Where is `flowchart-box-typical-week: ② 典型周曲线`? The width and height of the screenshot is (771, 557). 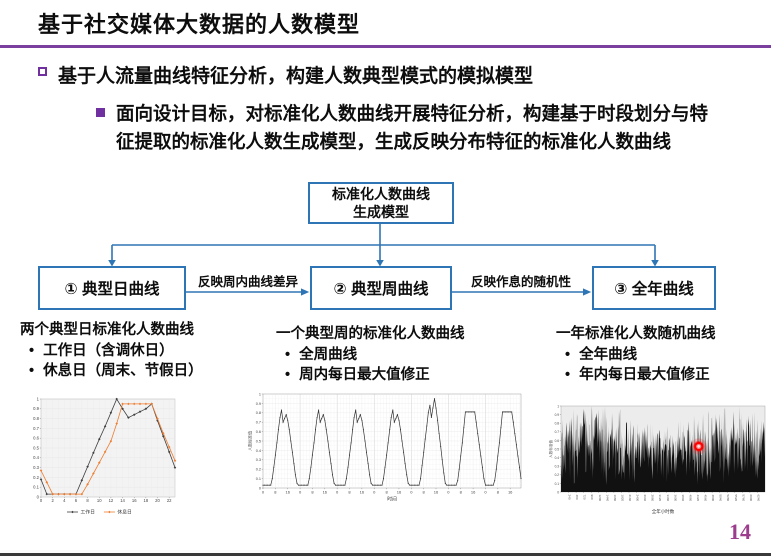
flowchart-box-typical-week: ② 典型周曲线 is located at coordinates (381, 288).